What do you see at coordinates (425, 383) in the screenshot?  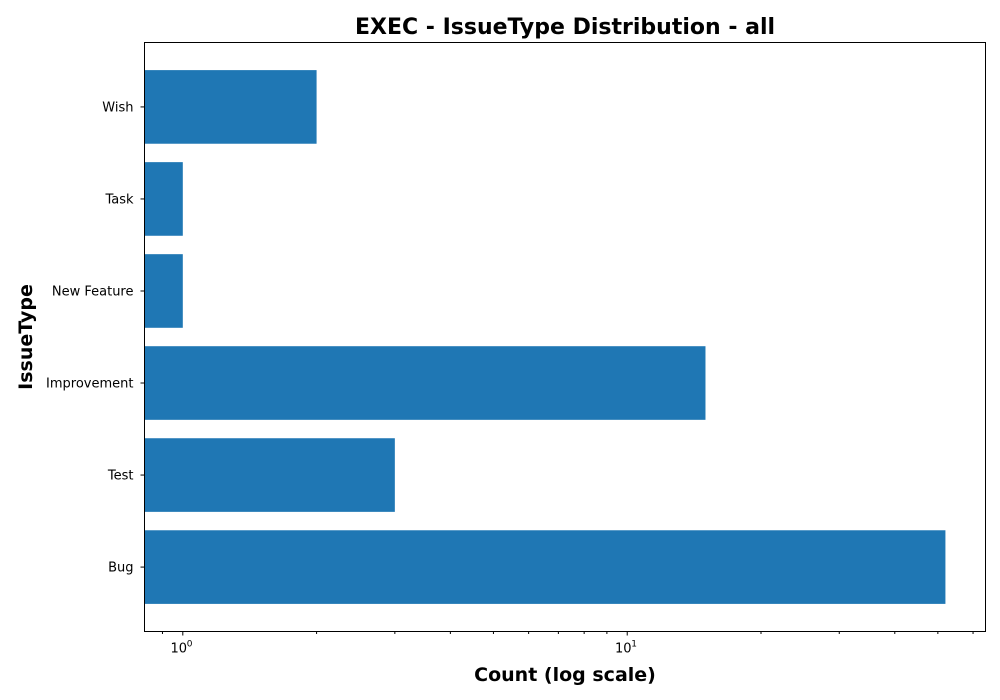 I see `bar-improvement` at bounding box center [425, 383].